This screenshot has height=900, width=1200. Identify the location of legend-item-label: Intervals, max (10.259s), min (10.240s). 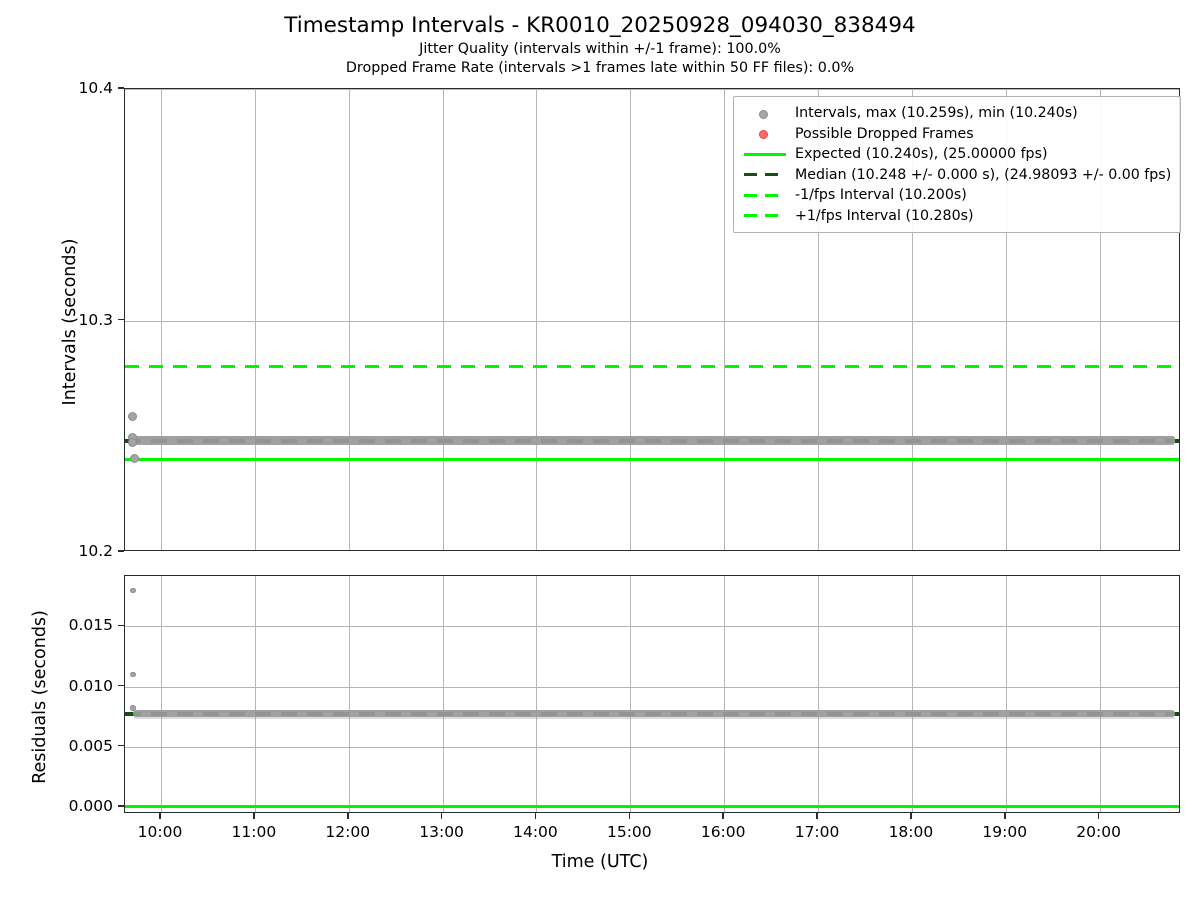
(936, 113).